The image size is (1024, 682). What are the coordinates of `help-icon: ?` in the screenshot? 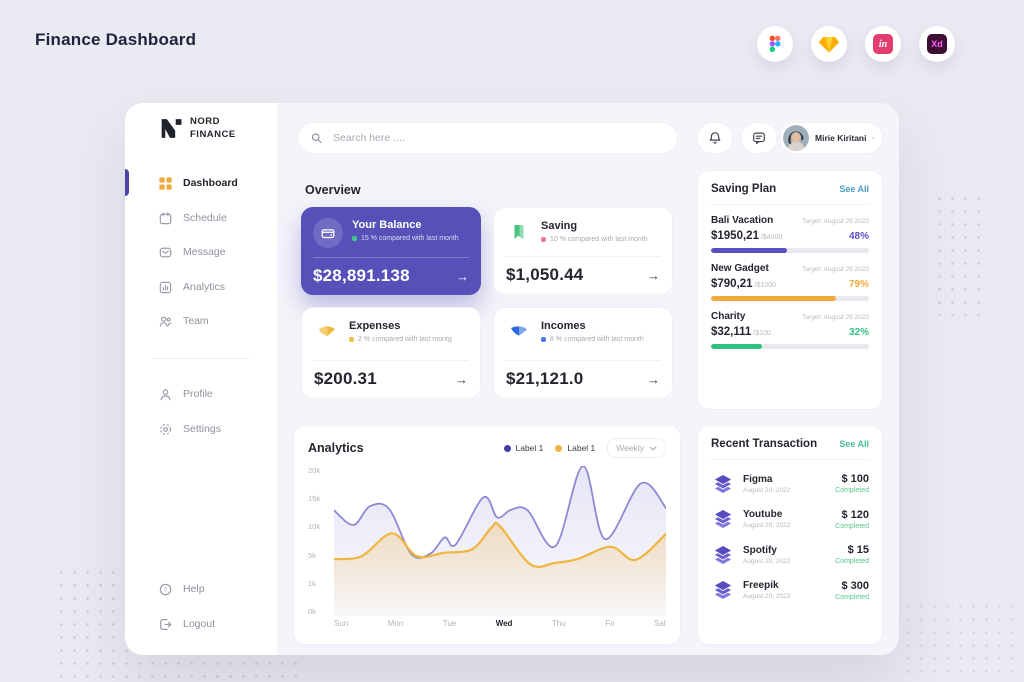 It's located at (165, 589).